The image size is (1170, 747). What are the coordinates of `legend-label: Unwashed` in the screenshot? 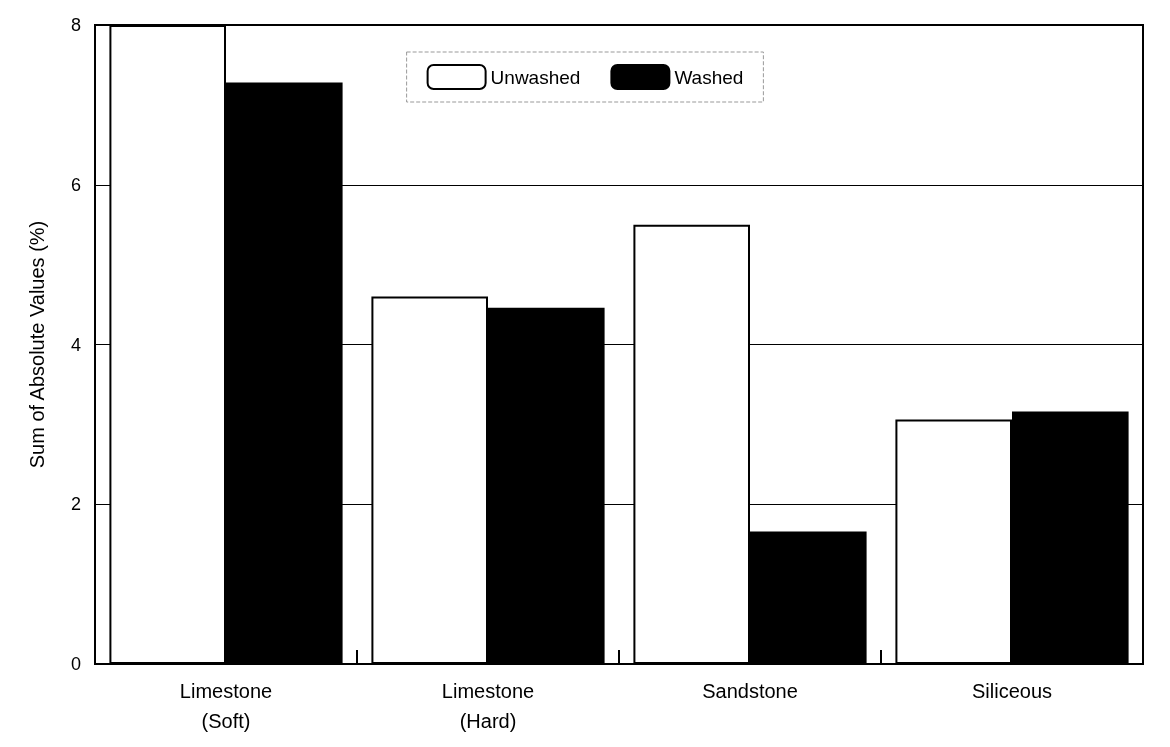 It's located at (535, 77).